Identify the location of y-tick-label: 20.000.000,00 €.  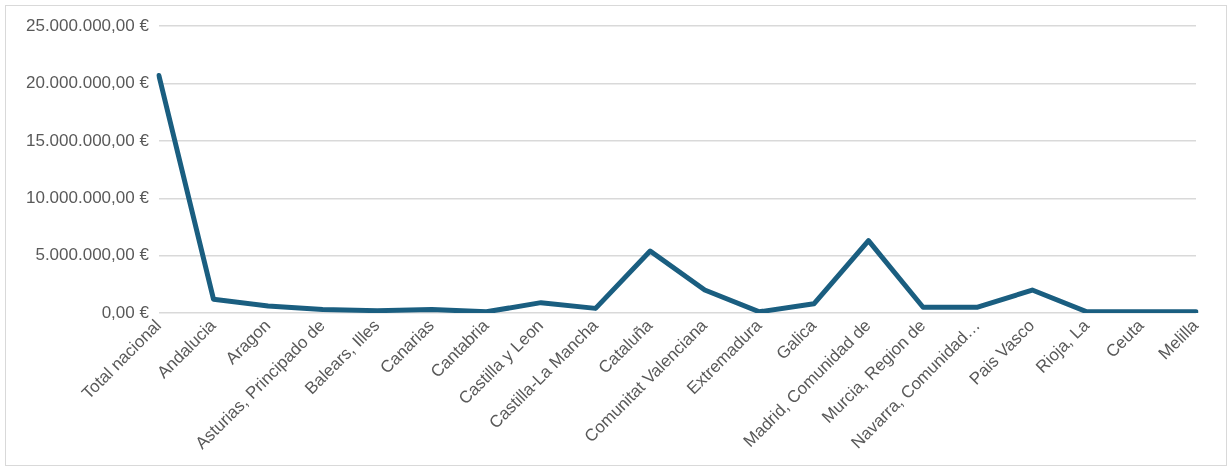
(87, 83).